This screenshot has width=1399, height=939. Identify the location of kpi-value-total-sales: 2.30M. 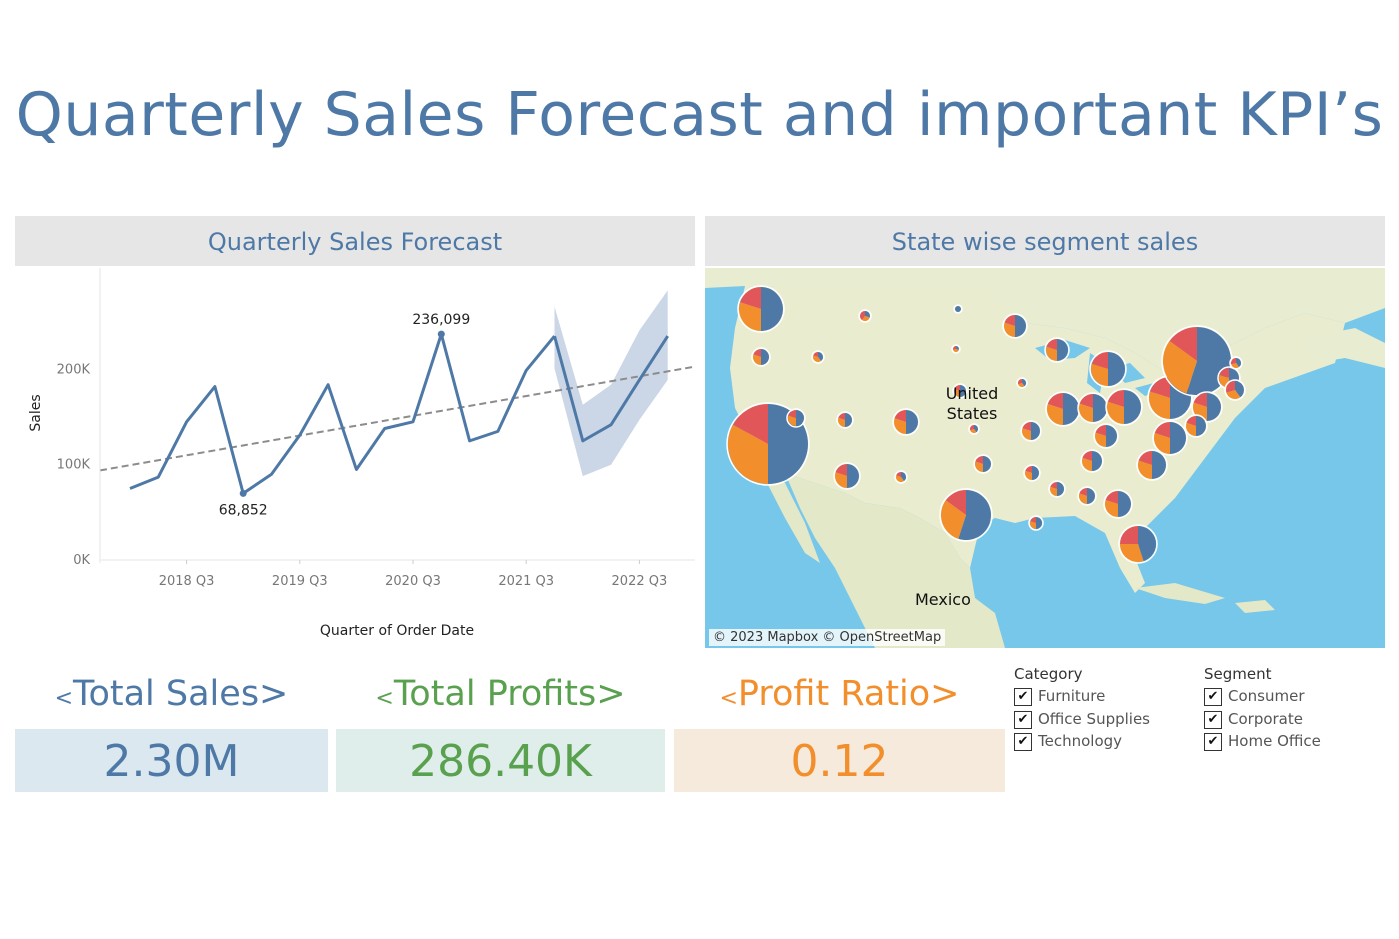
(171, 760).